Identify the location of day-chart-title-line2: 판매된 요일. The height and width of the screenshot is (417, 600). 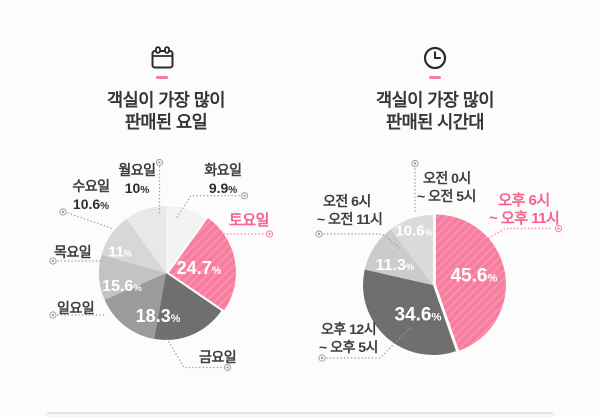
(166, 122).